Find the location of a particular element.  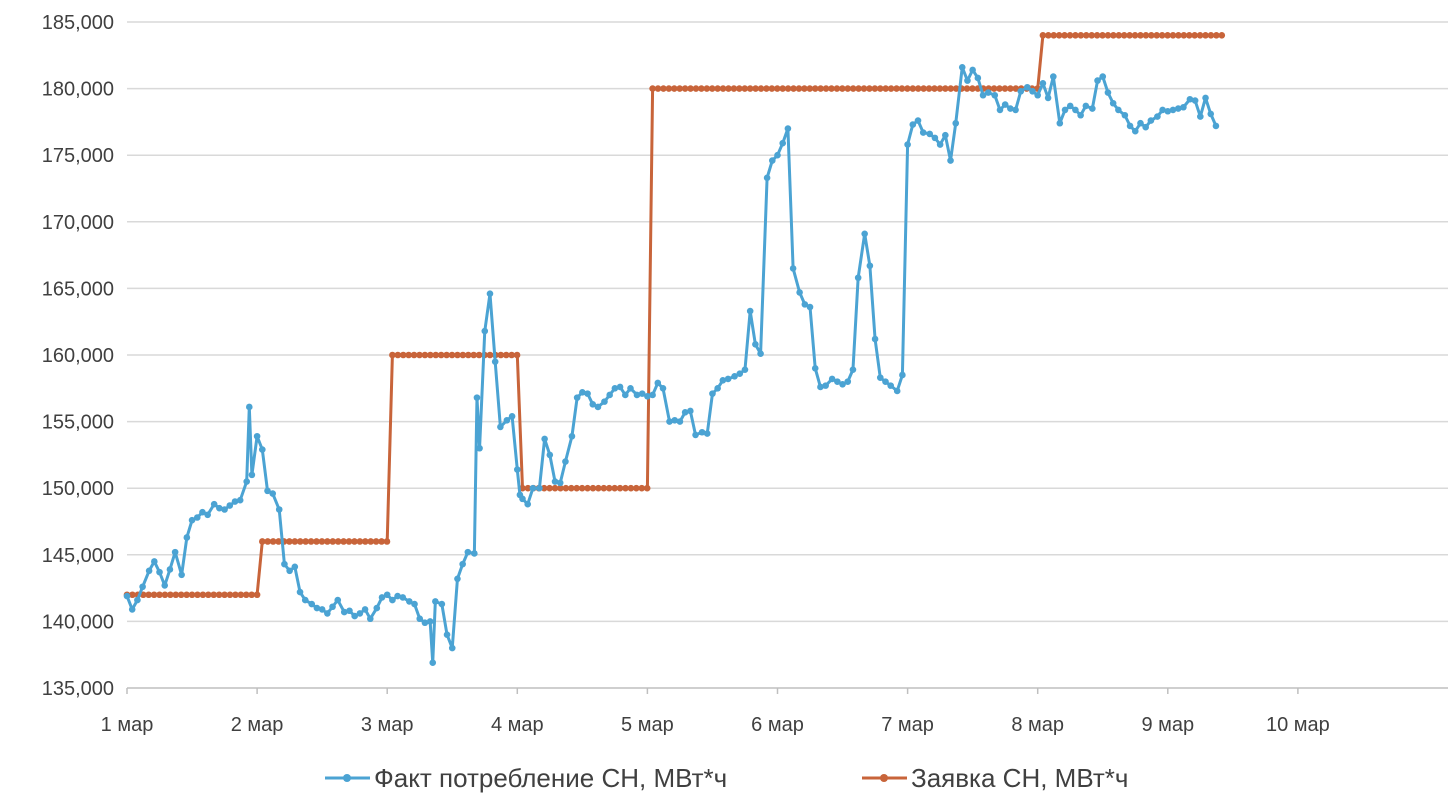

y-tick-label: 155,000 is located at coordinates (78, 423).